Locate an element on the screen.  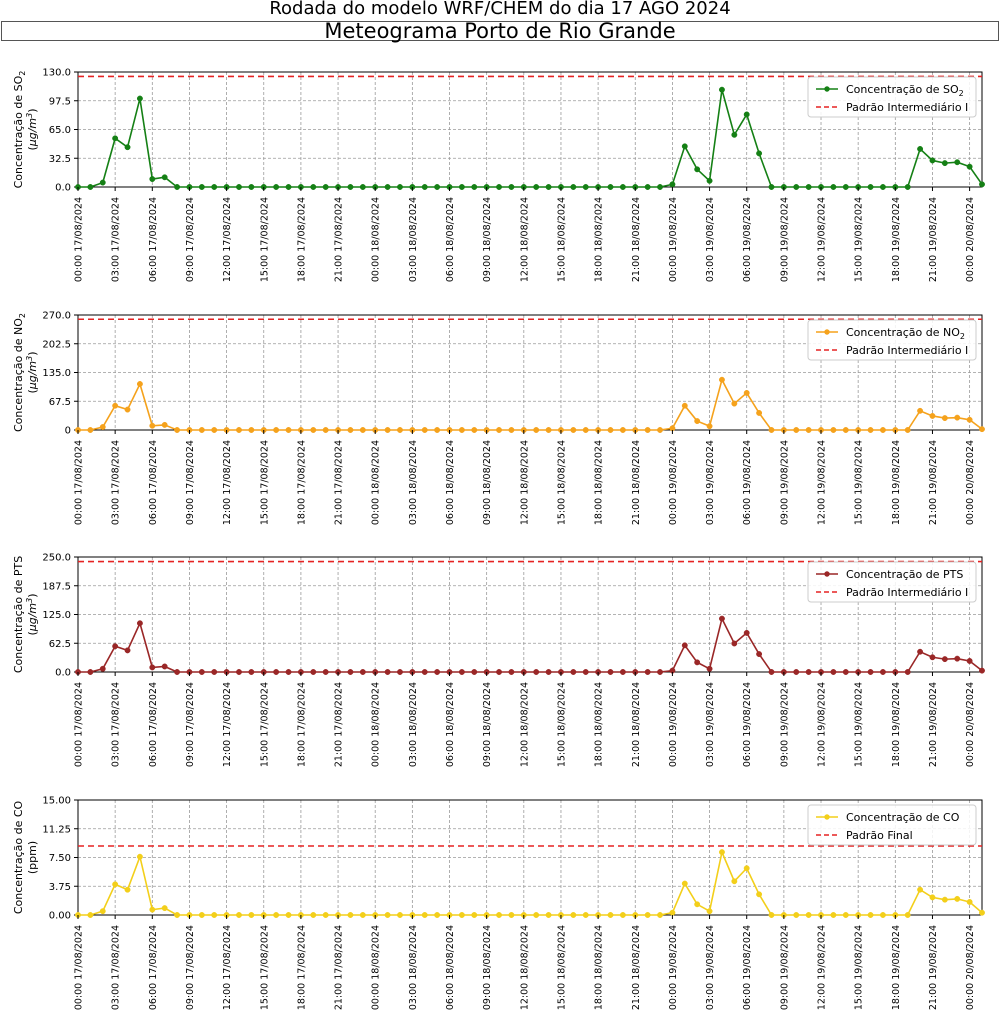
y-axis-unit: (ppm) is located at coordinates (32, 857).